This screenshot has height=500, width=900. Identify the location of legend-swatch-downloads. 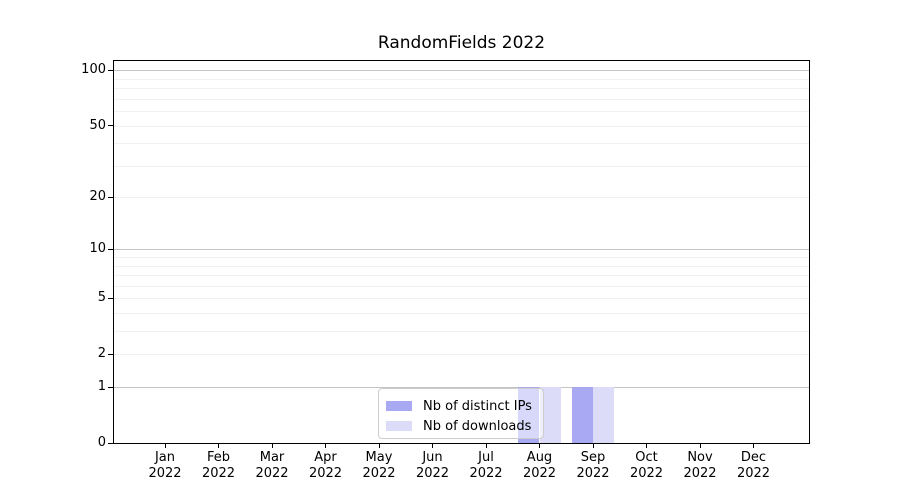
(399, 426).